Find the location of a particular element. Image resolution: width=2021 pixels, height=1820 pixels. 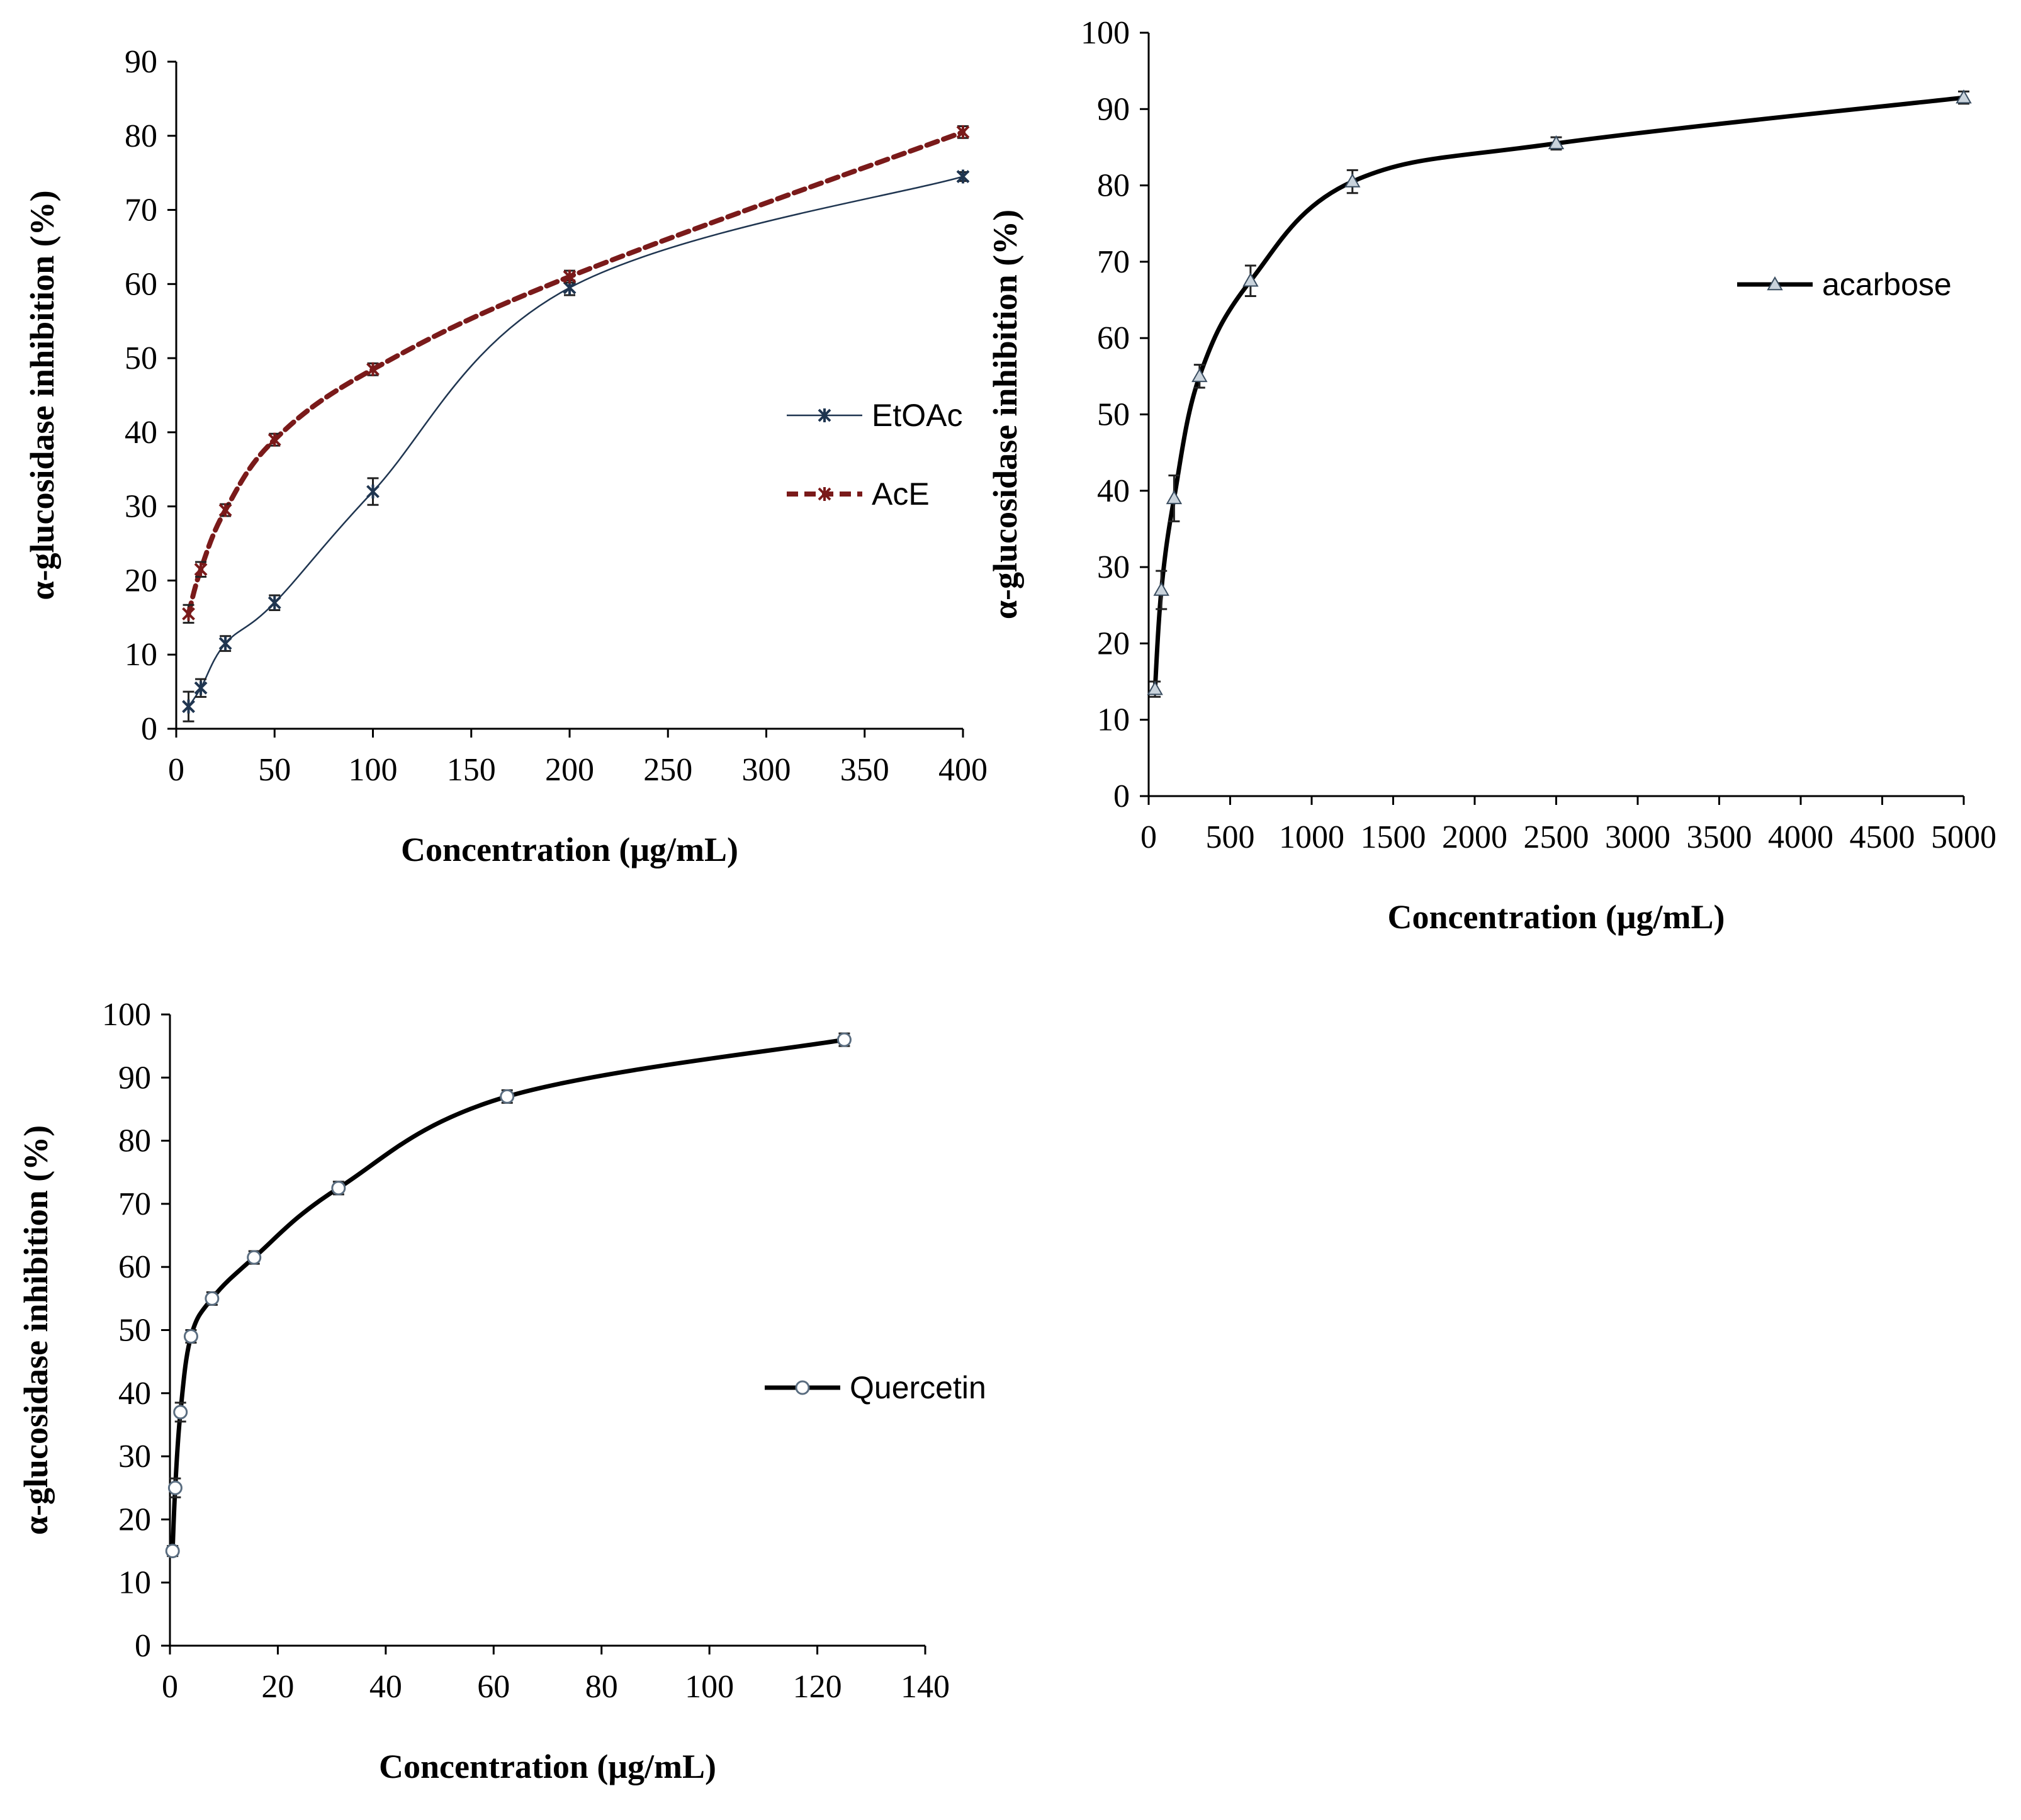

x-tick-label: 2500 is located at coordinates (1557, 837).